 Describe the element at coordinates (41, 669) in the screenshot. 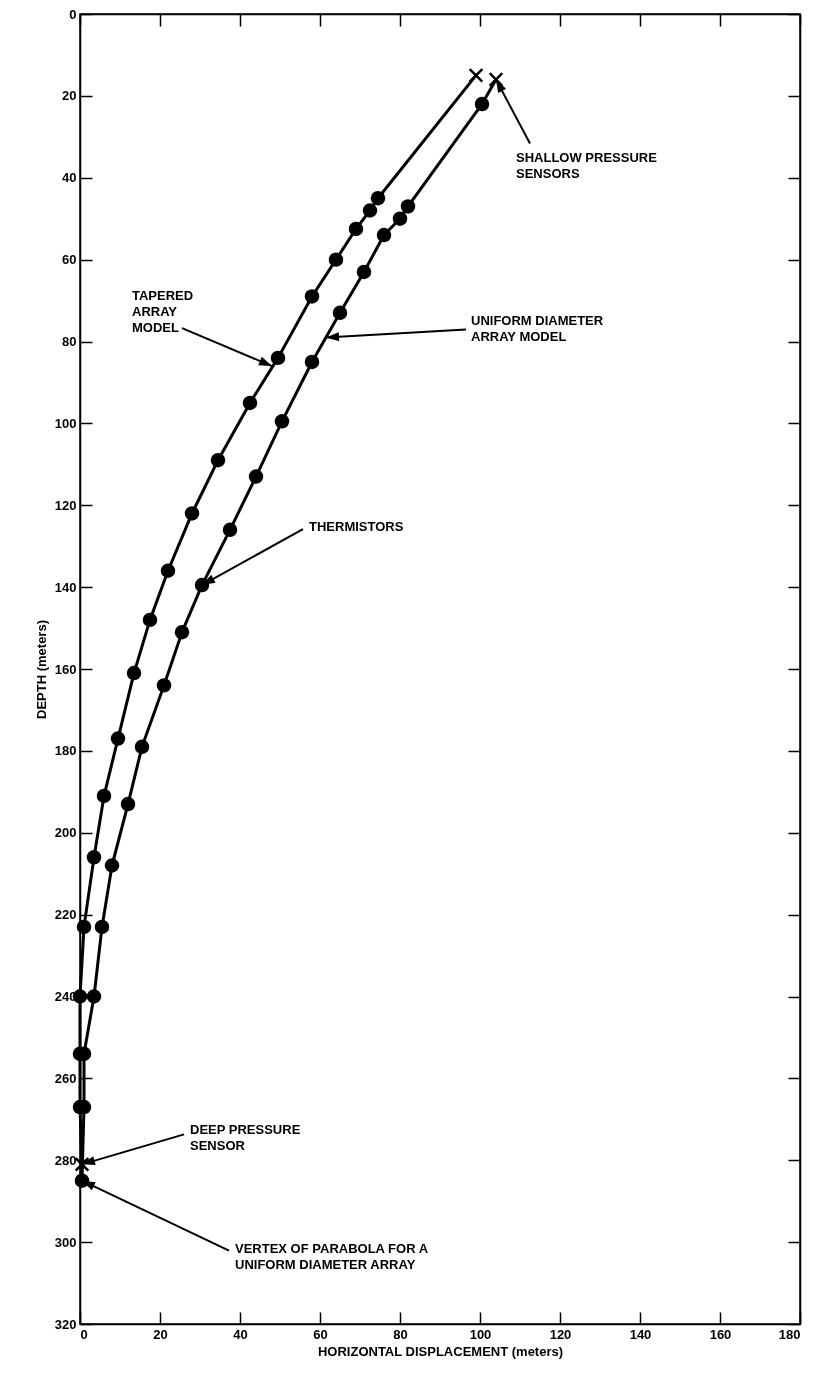

I see `y-axis-title: DEPTH (meters)` at that location.